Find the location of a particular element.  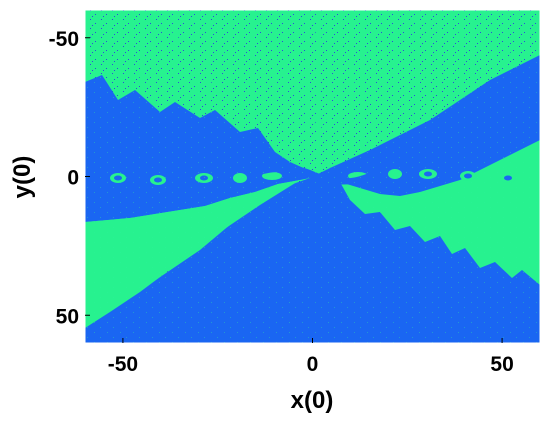

y-axis-label: y(0) is located at coordinates (22, 177).